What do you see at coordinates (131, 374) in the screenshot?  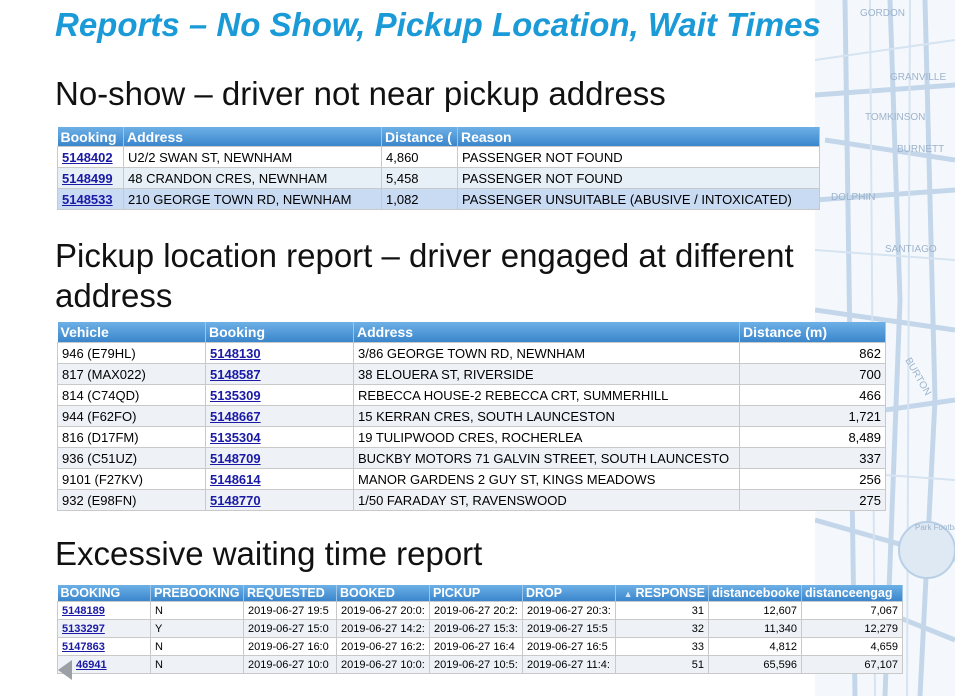 I see `vehicle-cell: 817 (MAX022)` at bounding box center [131, 374].